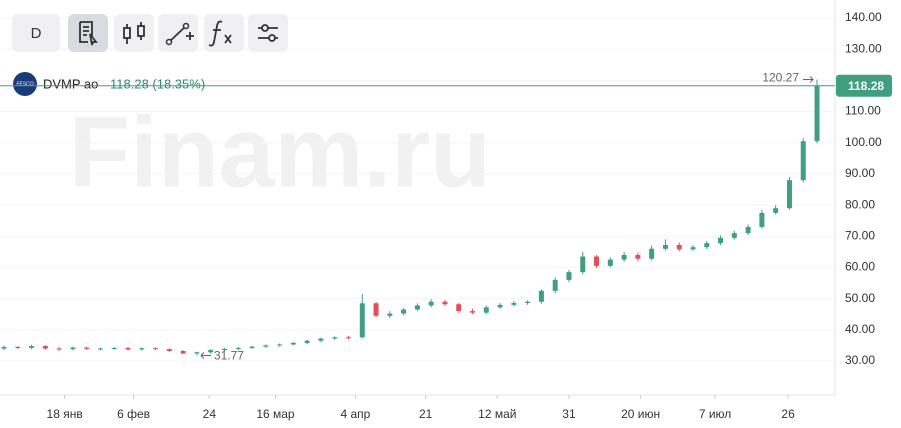 Image resolution: width=901 pixels, height=428 pixels. I want to click on x-tick-label: 26, so click(788, 414).